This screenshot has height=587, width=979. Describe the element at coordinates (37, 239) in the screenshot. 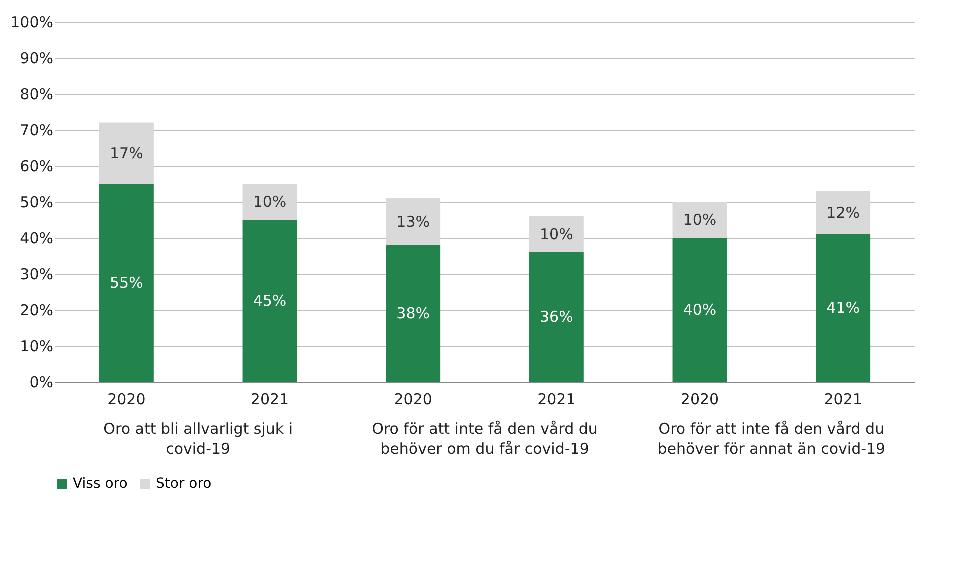

I see `y-tick-label: 40%` at that location.